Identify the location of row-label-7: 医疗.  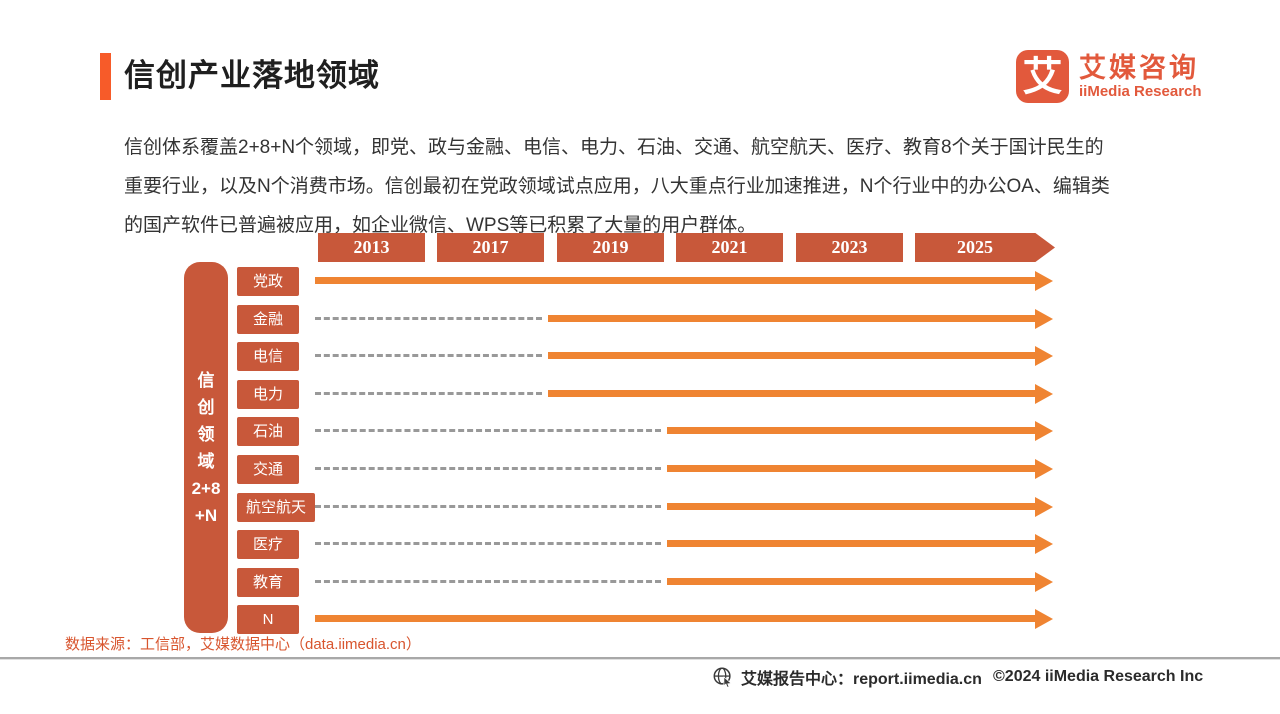
(268, 544).